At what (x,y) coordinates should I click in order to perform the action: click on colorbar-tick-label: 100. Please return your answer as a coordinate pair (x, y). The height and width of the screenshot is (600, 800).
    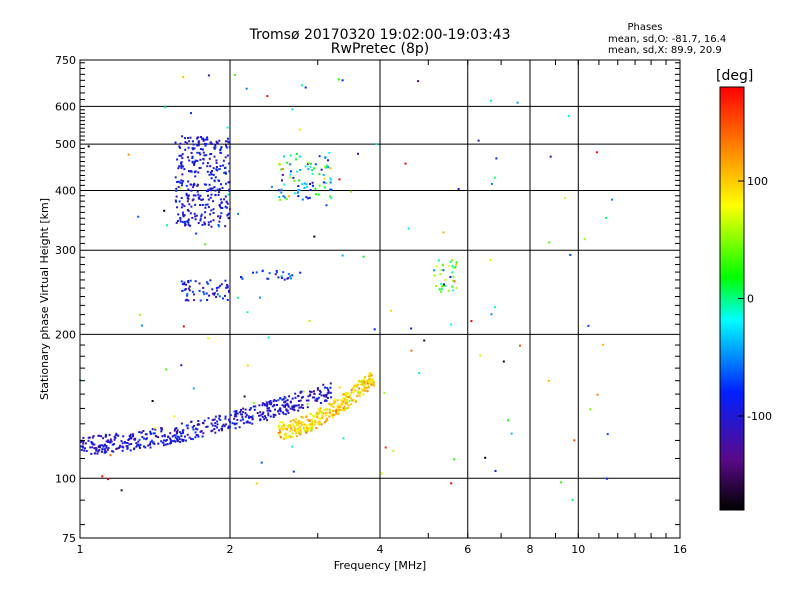
    Looking at the image, I should click on (757, 181).